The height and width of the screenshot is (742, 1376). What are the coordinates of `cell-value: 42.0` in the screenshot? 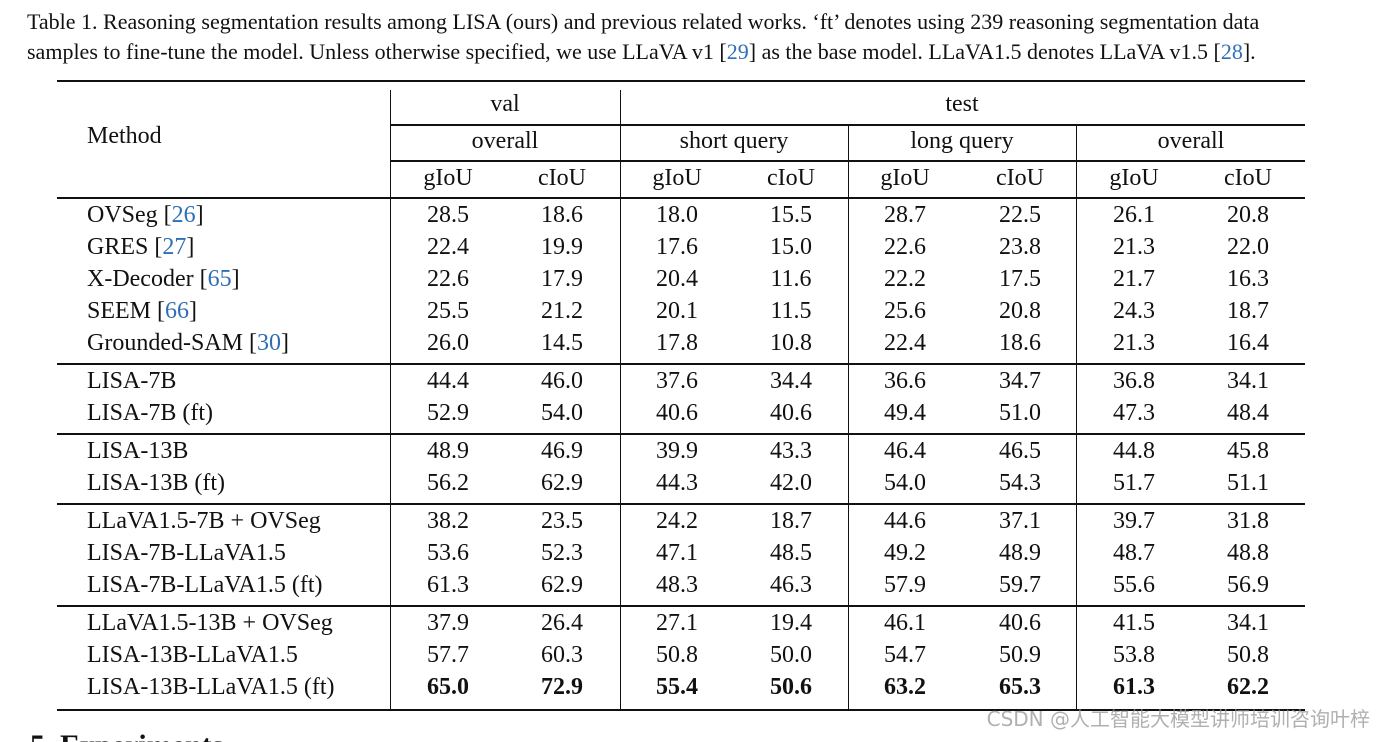 It's located at (791, 483).